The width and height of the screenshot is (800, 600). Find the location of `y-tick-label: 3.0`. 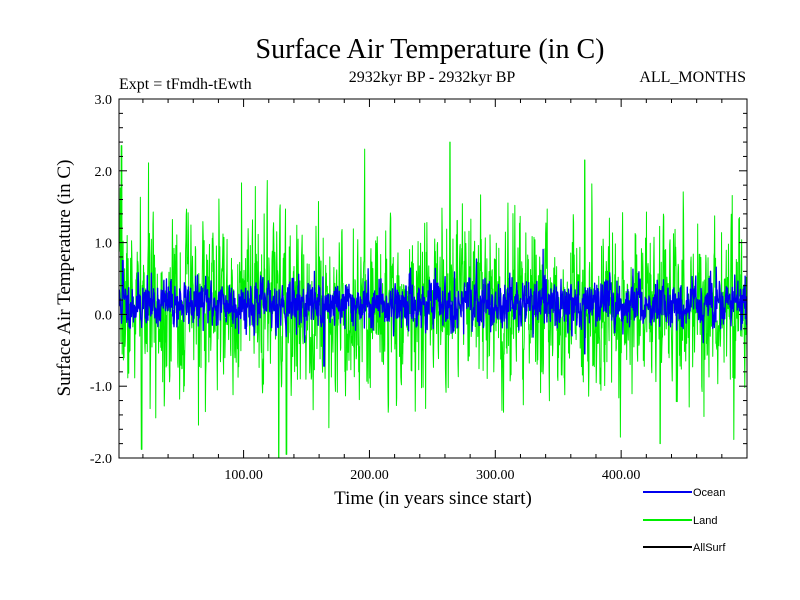

y-tick-label: 3.0 is located at coordinates (104, 100).